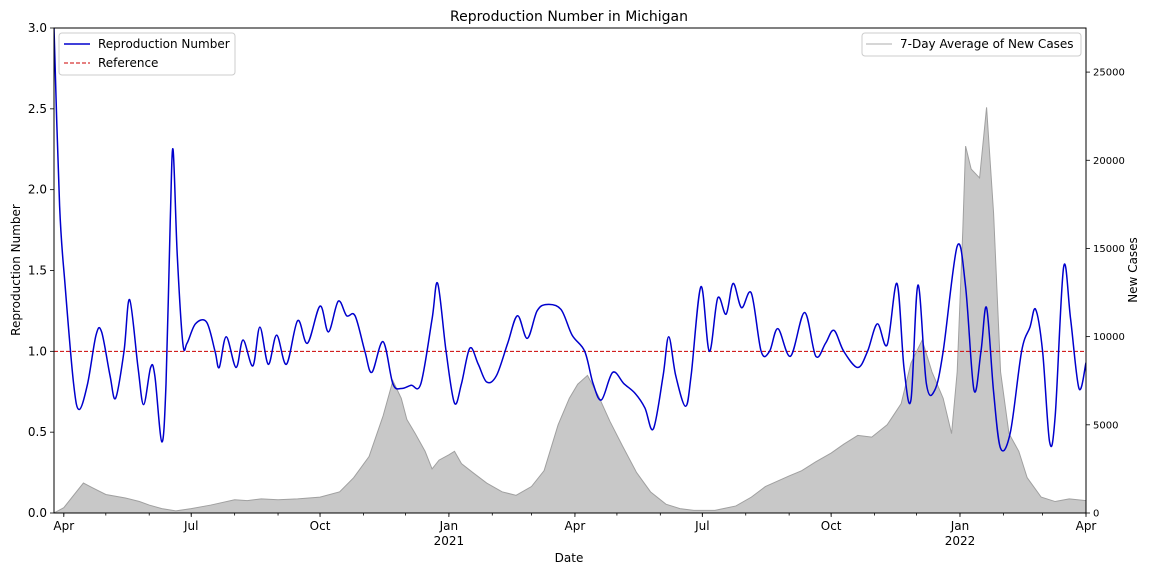 This screenshot has height=576, width=1152. Describe the element at coordinates (1096, 514) in the screenshot. I see `y2-tick-label: 0` at that location.